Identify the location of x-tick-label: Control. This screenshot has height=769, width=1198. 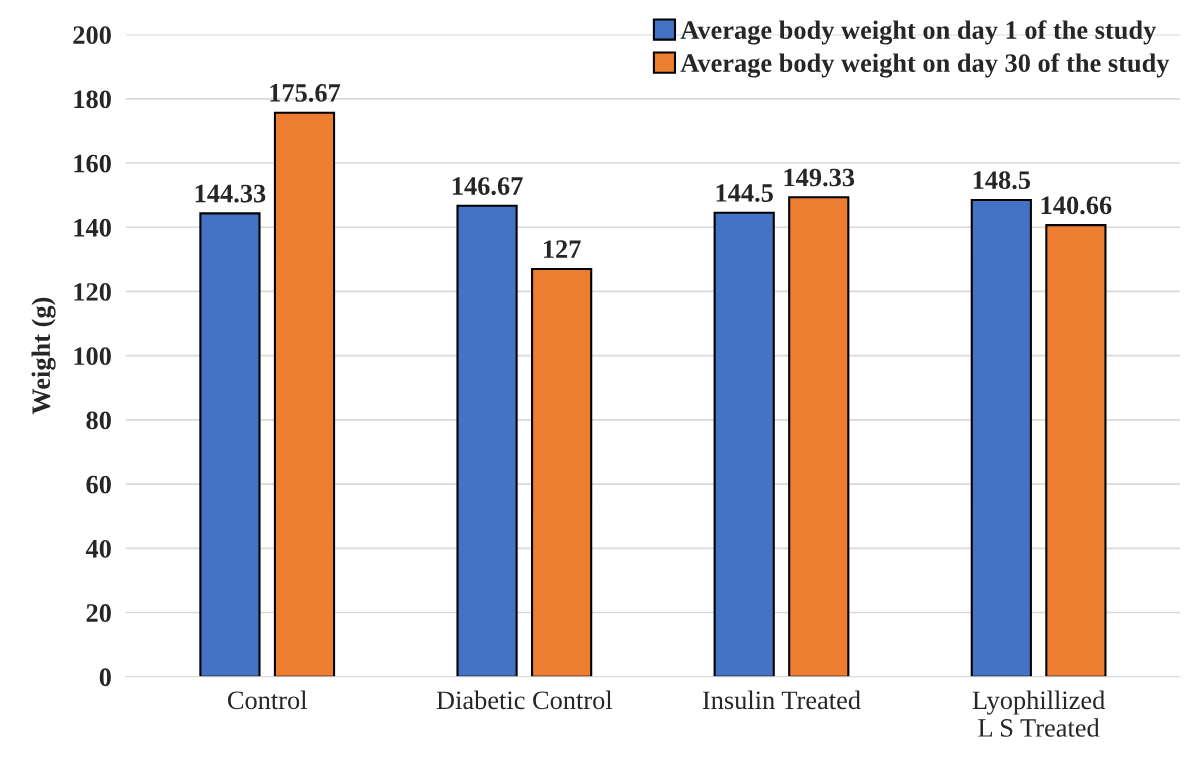
(267, 700).